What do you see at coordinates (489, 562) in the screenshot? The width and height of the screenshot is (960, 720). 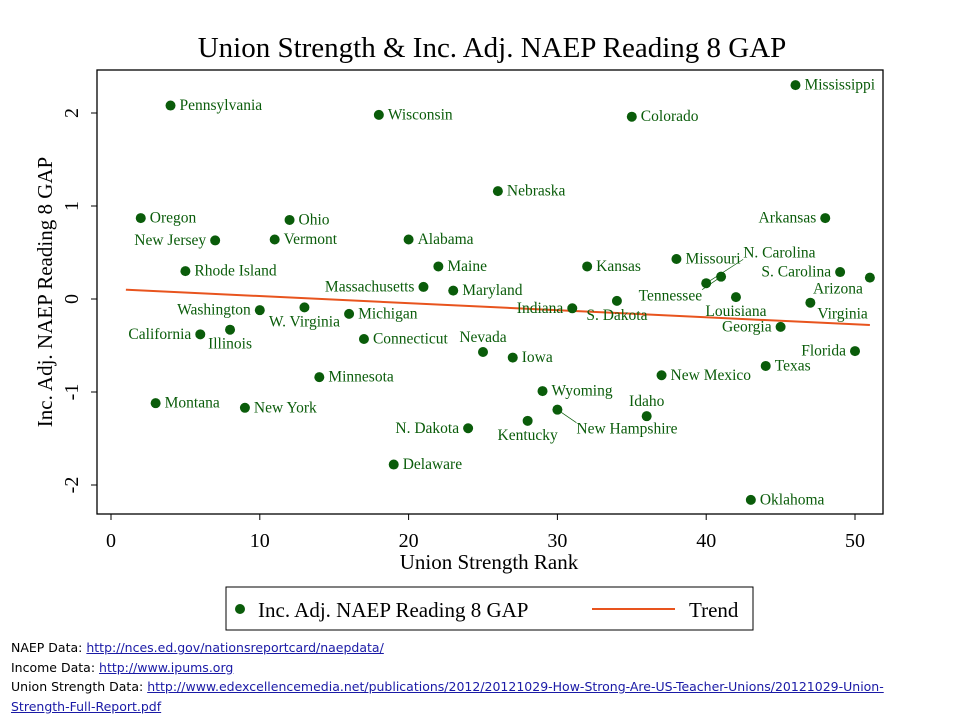 I see `x-axis-label: Union Strength Rank` at bounding box center [489, 562].